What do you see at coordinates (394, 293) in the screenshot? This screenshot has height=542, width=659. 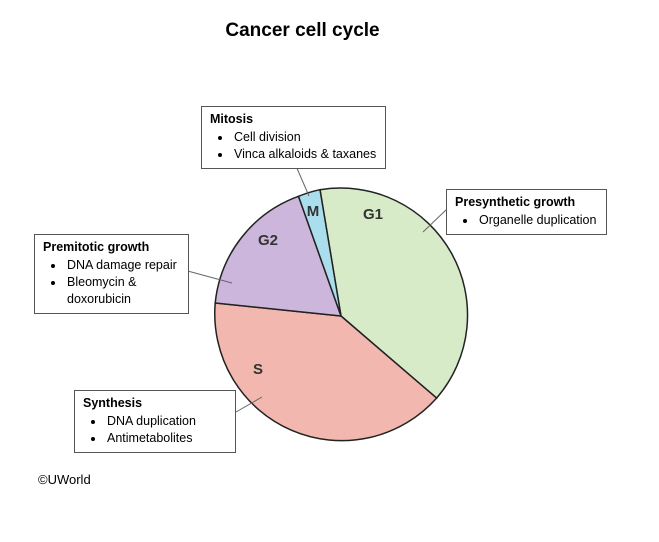 I see `g1-slice` at bounding box center [394, 293].